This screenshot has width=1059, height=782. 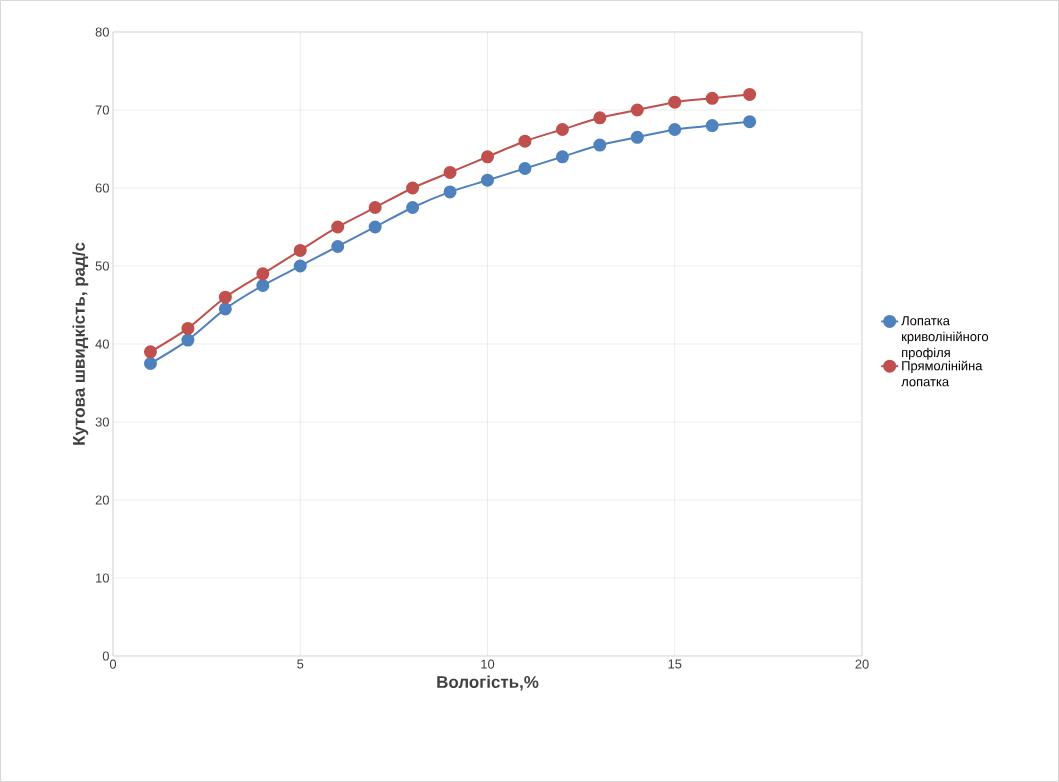 What do you see at coordinates (488, 683) in the screenshot?
I see `x-axis-title: Вологість,%` at bounding box center [488, 683].